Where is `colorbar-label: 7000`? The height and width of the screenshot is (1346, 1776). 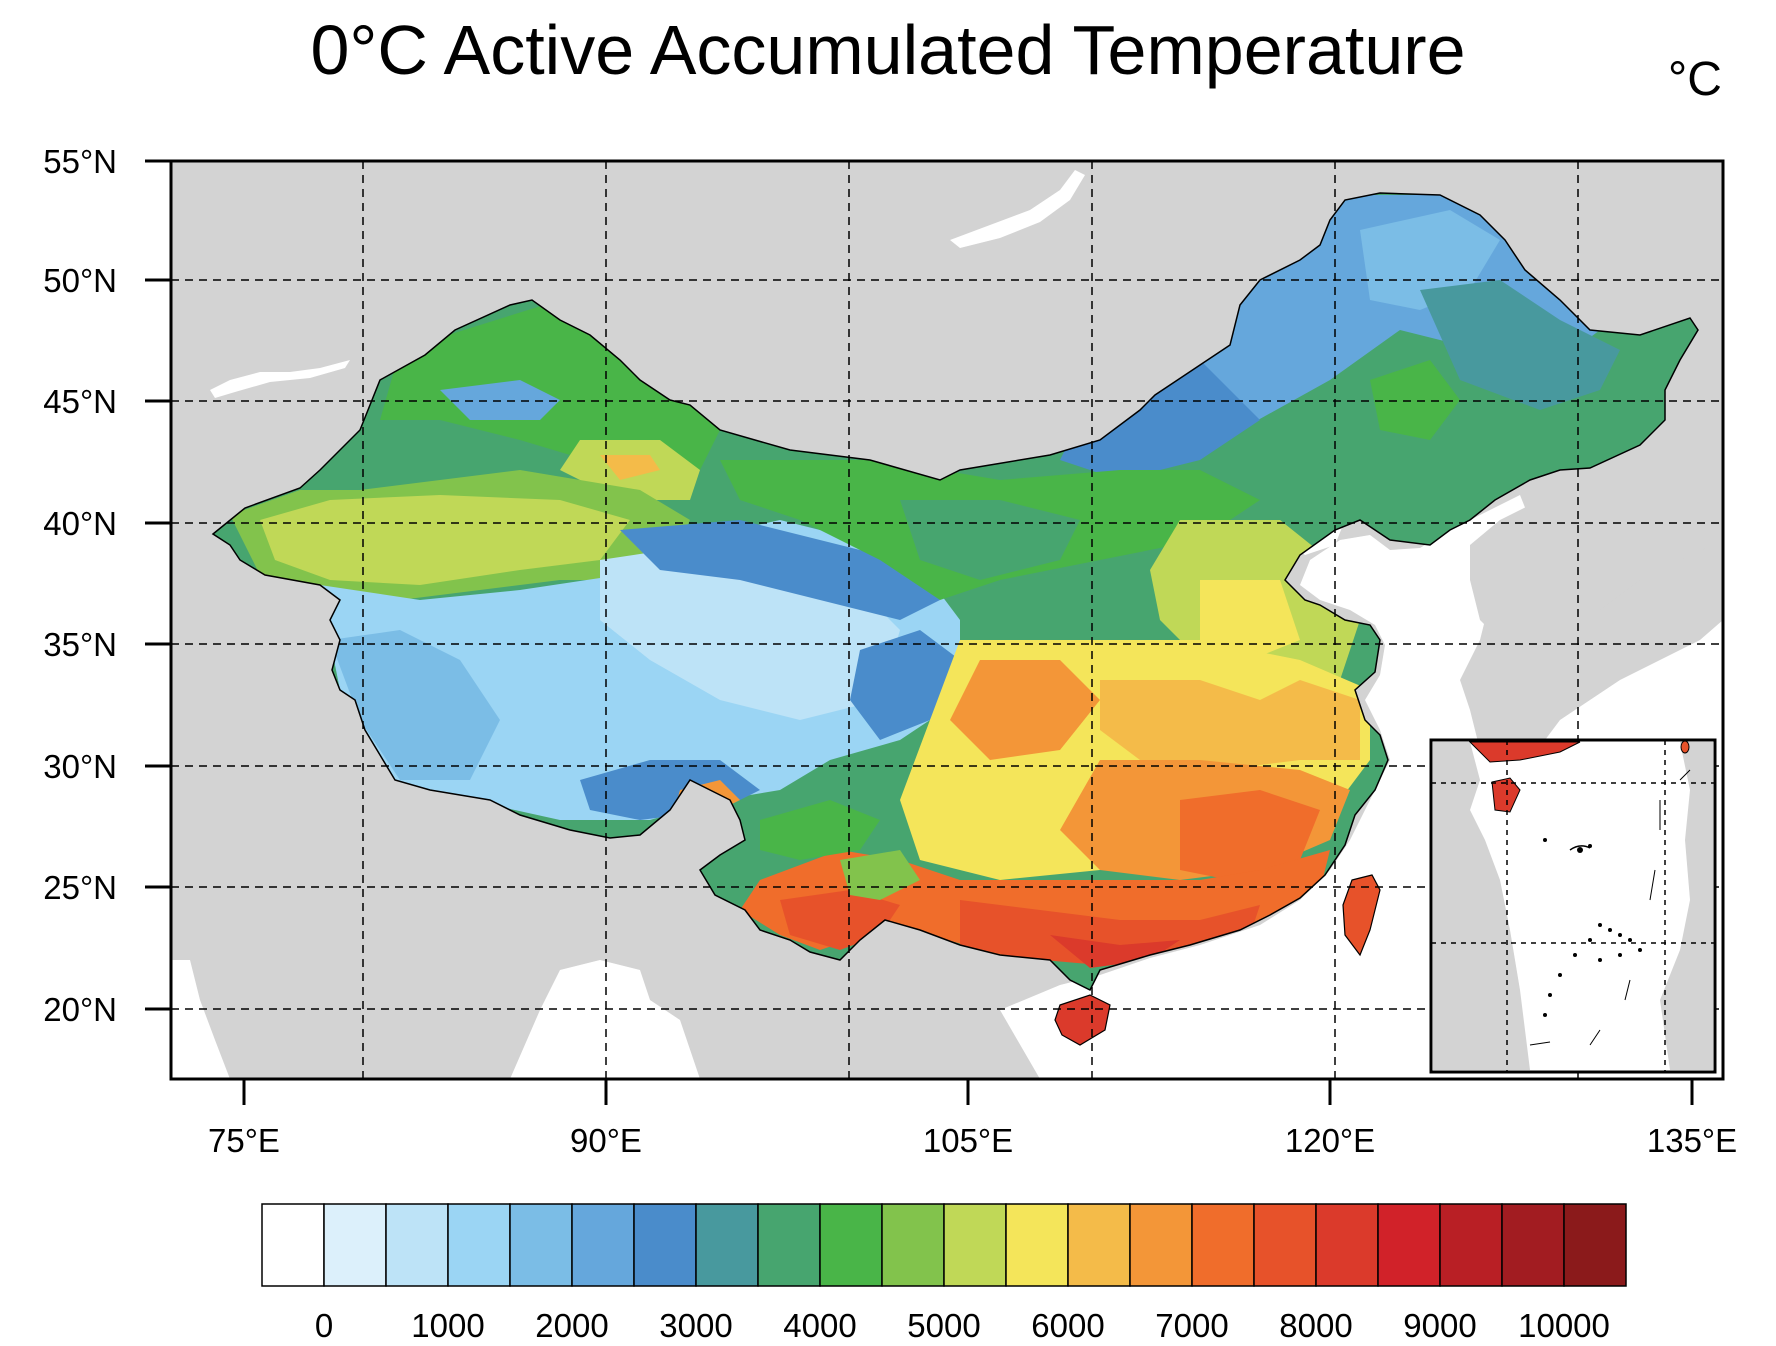
colorbar-label: 7000 is located at coordinates (1191, 1325).